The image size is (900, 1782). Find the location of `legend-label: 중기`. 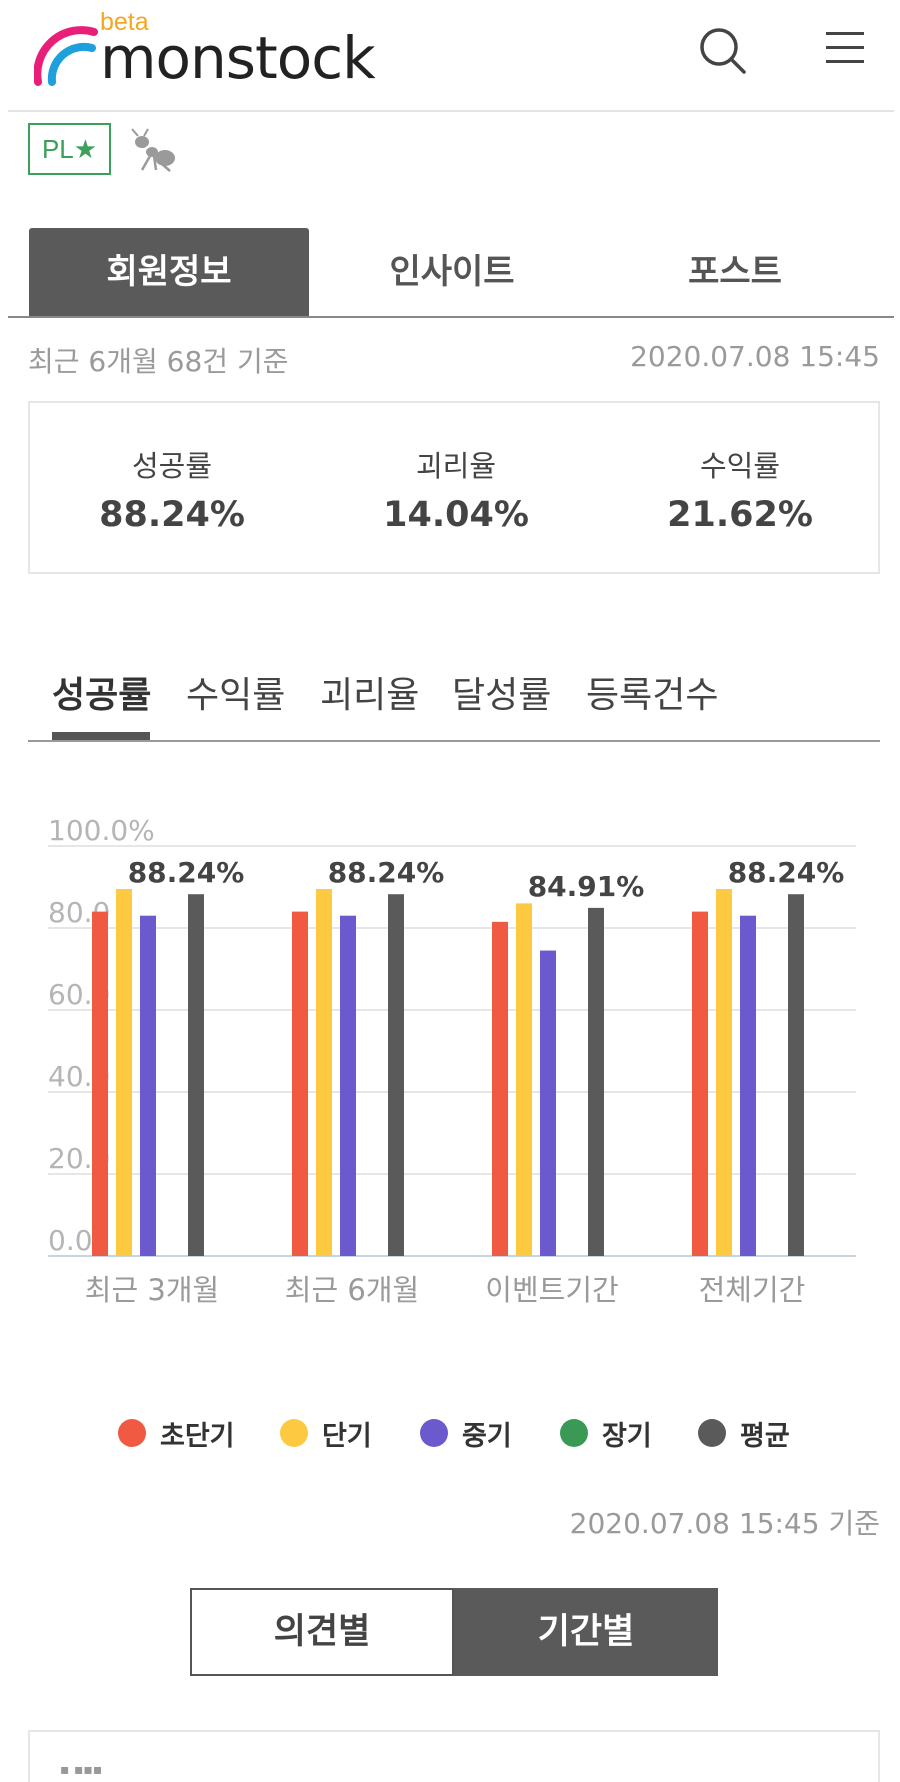

legend-label: 중기 is located at coordinates (487, 1436).